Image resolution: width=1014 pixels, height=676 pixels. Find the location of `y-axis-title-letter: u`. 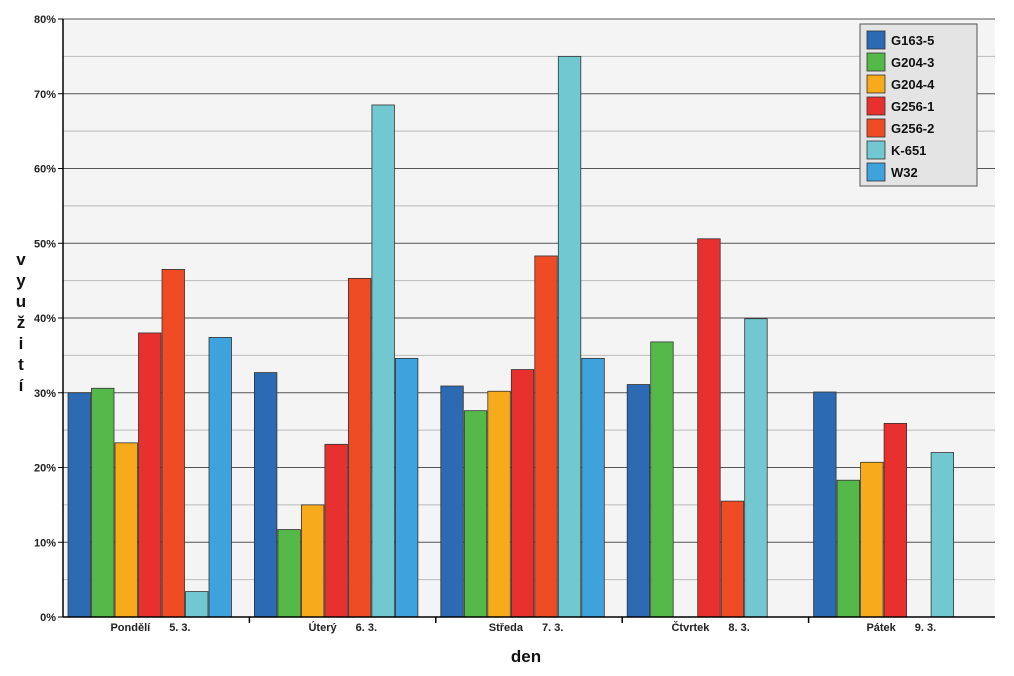

y-axis-title-letter: u is located at coordinates (21, 301).